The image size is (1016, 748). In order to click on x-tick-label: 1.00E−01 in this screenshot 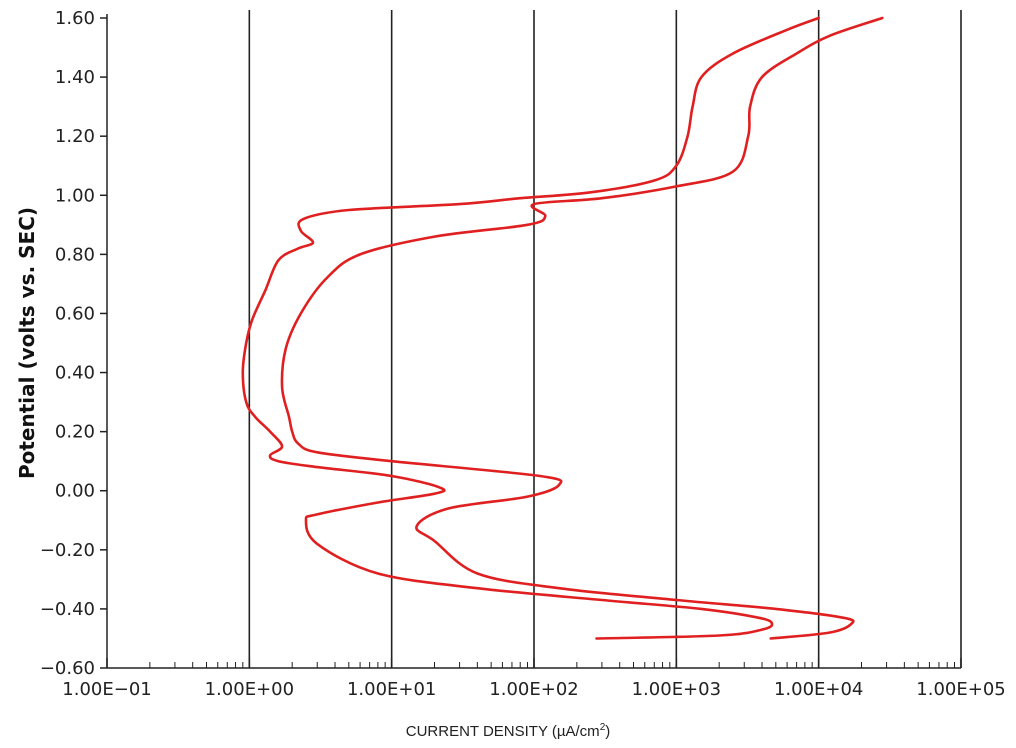, I will do `click(106, 689)`.